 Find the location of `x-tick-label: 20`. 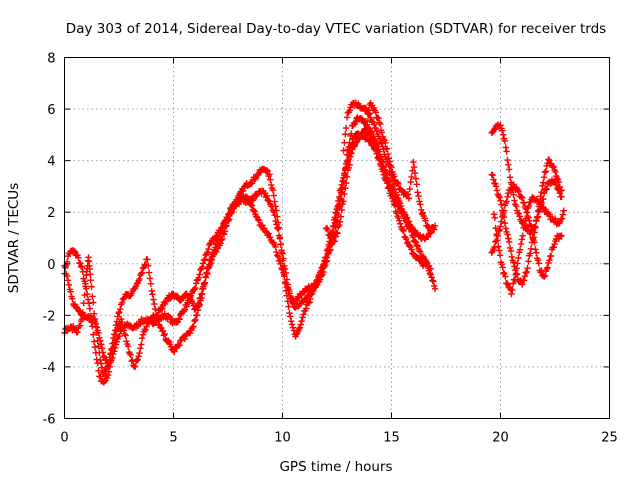

x-tick-label: 20 is located at coordinates (500, 438).